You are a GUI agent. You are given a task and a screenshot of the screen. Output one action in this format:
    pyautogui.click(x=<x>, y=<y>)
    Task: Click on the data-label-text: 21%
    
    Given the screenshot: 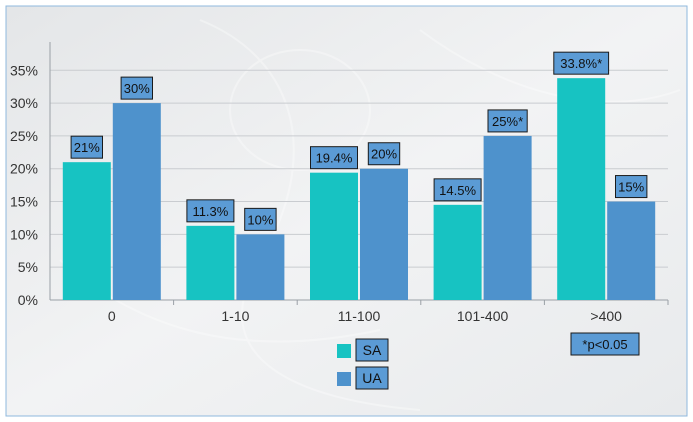 What is the action you would take?
    pyautogui.click(x=87, y=147)
    